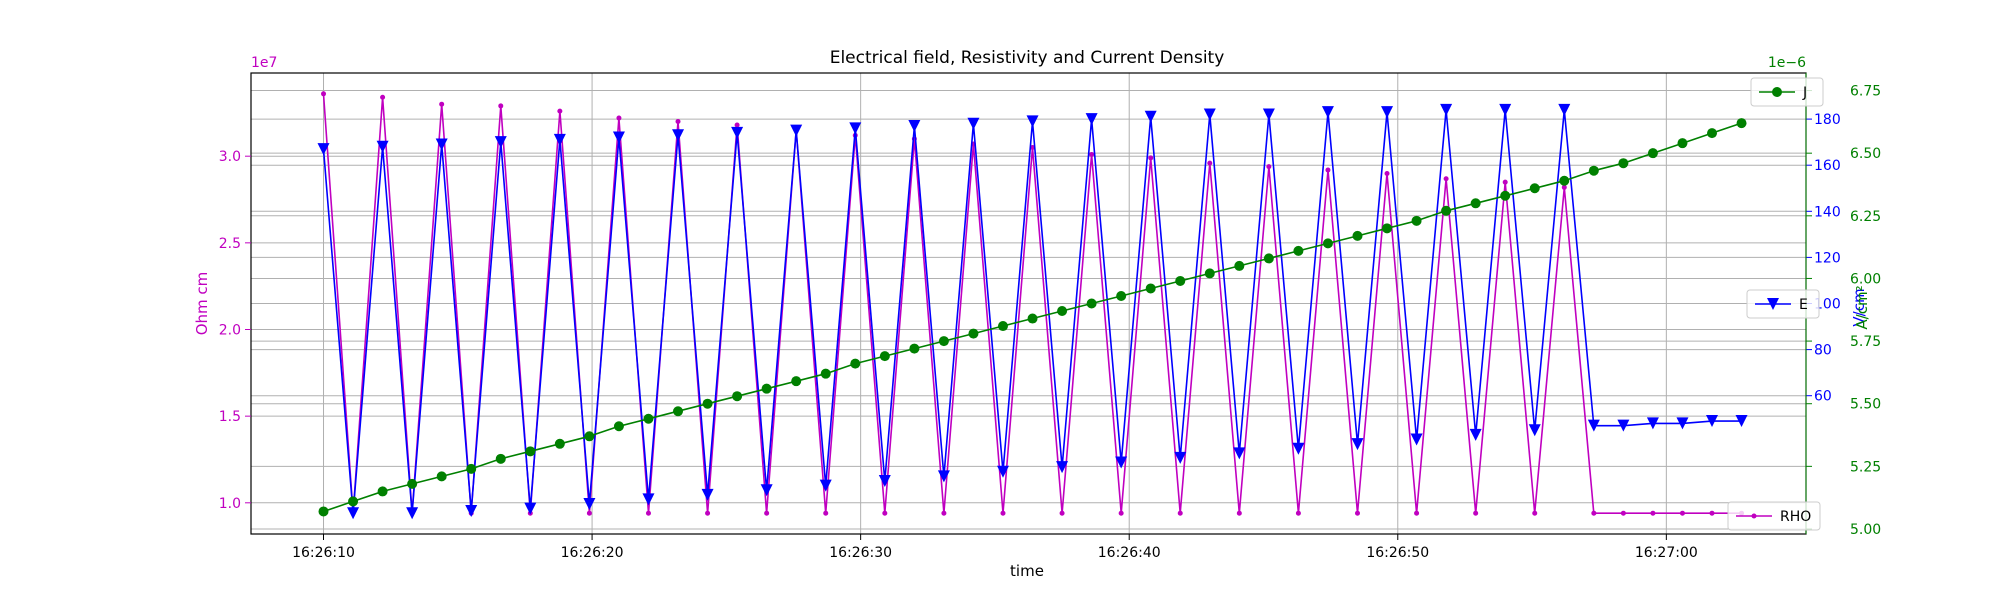 The height and width of the screenshot is (600, 2000). I want to click on x-axis-label: time, so click(1027, 571).